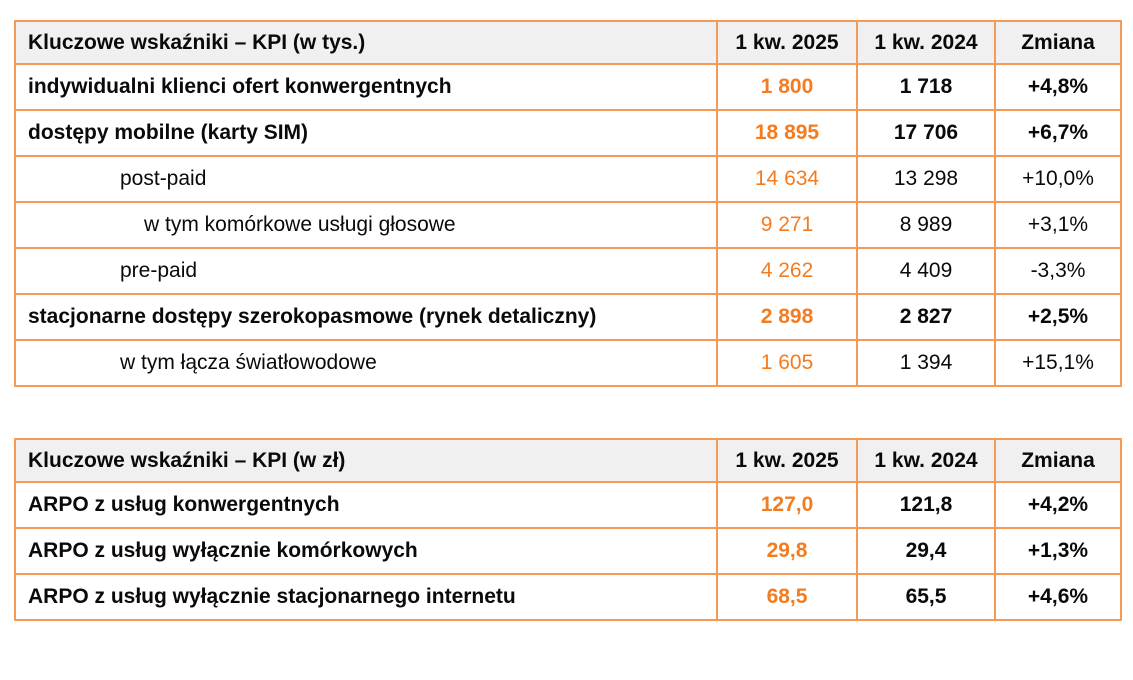 The height and width of the screenshot is (680, 1133). I want to click on table-row: pre-paid 4 262 4 409 -3,3%, so click(568, 271).